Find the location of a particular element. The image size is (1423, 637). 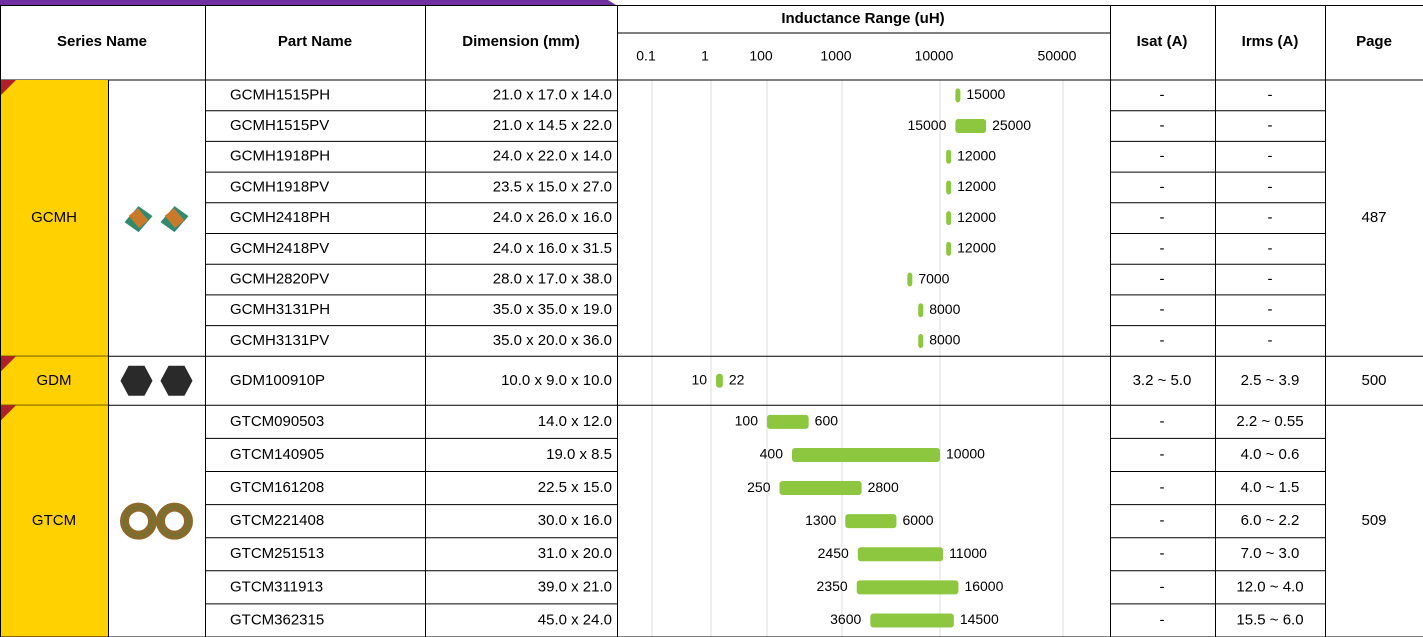

range-min-label: 1300 is located at coordinates (820, 520).